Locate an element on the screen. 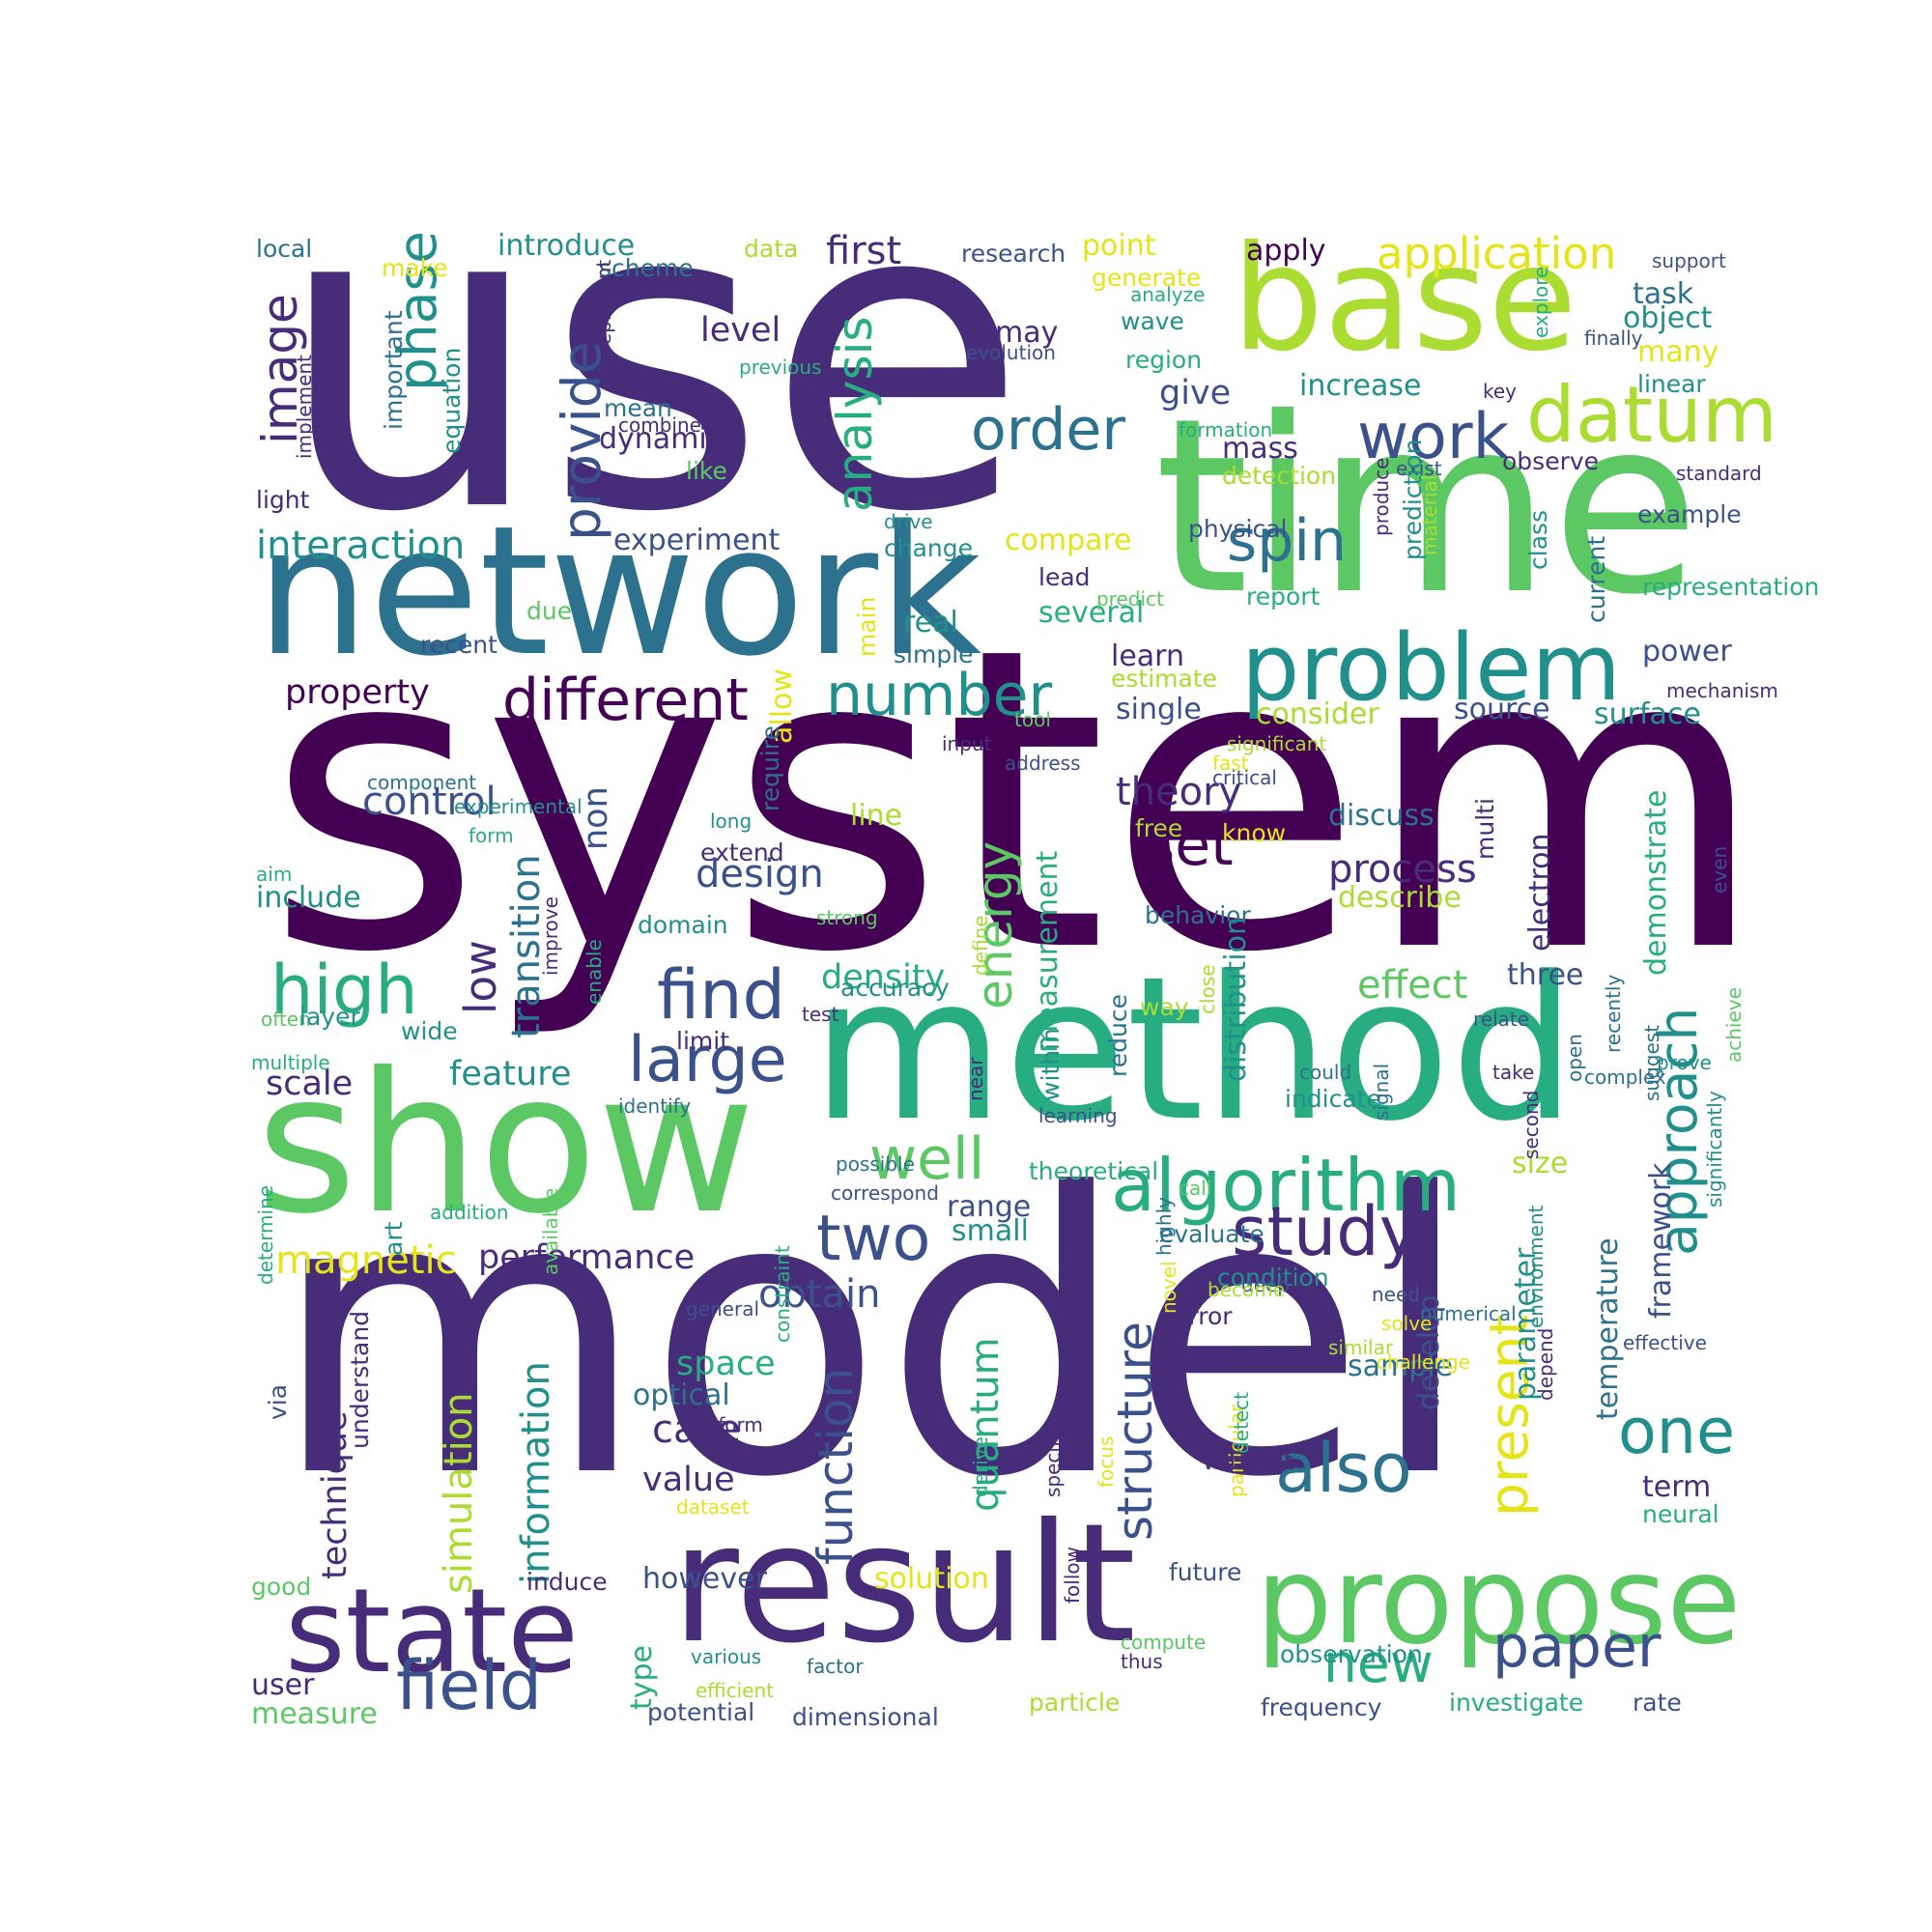  word-case: case is located at coordinates (696, 1429).